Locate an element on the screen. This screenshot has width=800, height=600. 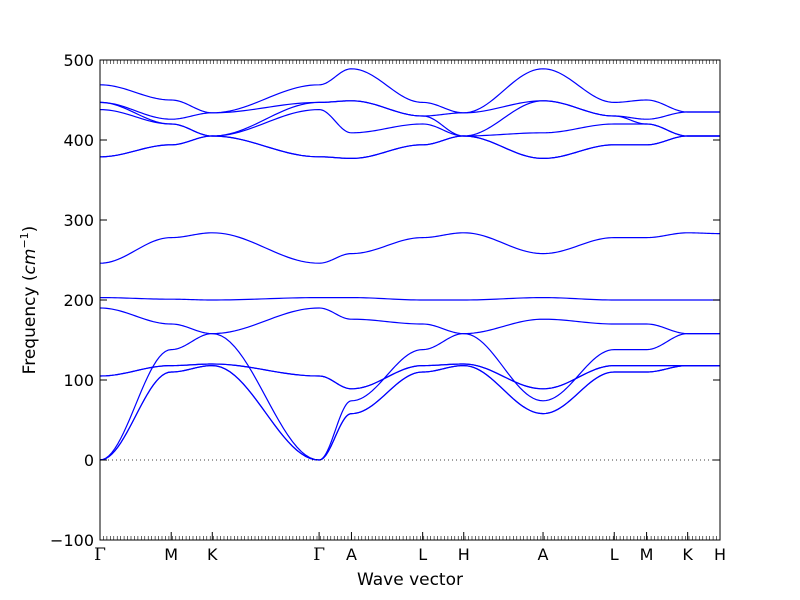
y-tick-label: −100 is located at coordinates (72, 540).